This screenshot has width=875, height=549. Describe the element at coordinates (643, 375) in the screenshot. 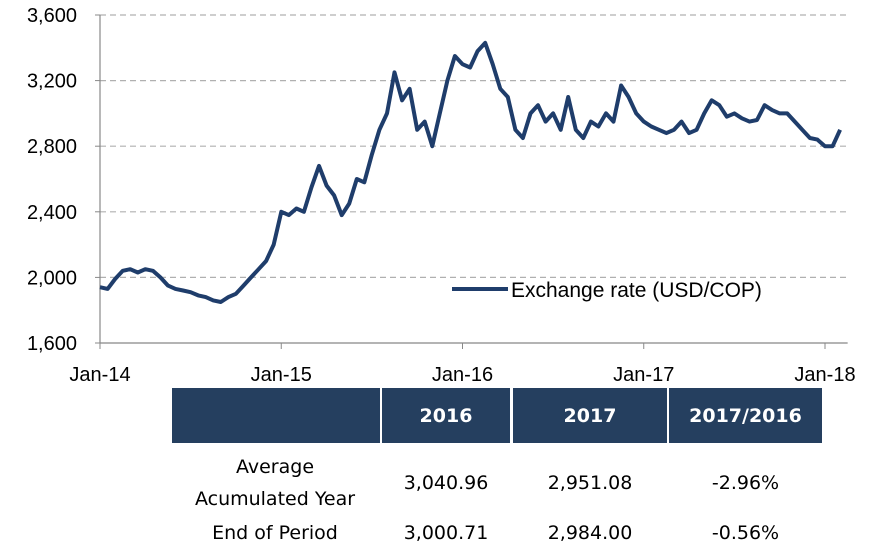

I see `x-tick-label: Jan-17` at that location.